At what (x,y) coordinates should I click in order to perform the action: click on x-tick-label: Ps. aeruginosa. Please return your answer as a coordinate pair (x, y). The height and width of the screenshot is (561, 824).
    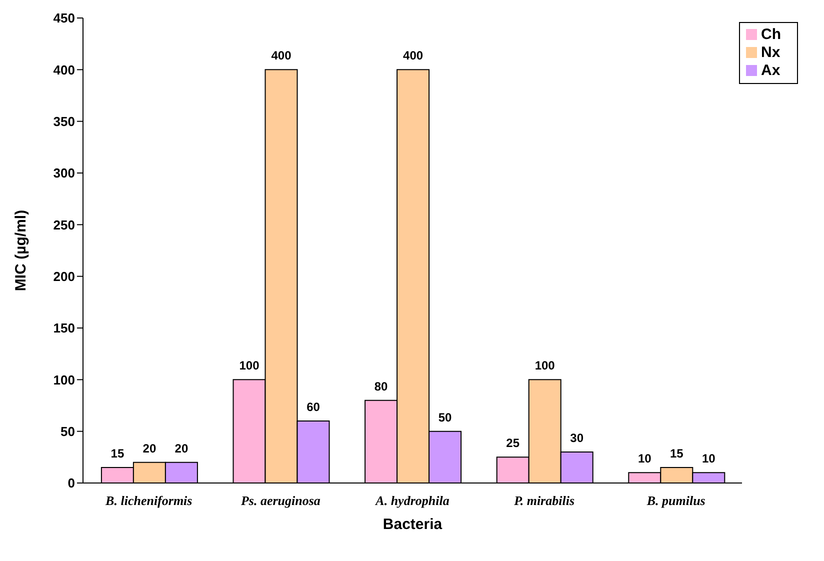
    Looking at the image, I should click on (280, 500).